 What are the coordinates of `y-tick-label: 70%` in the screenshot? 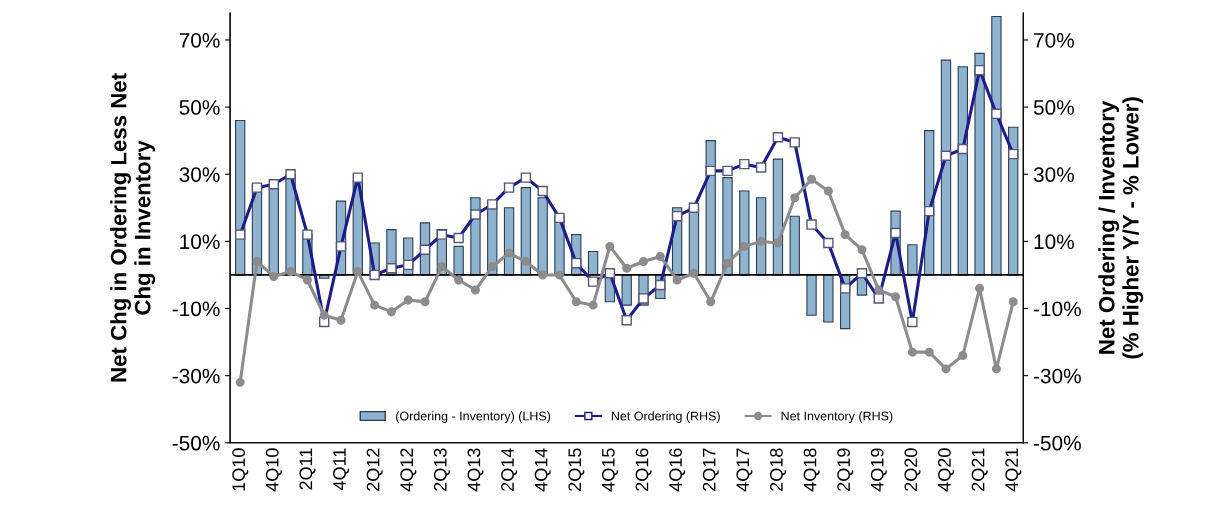 It's located at (199, 40).